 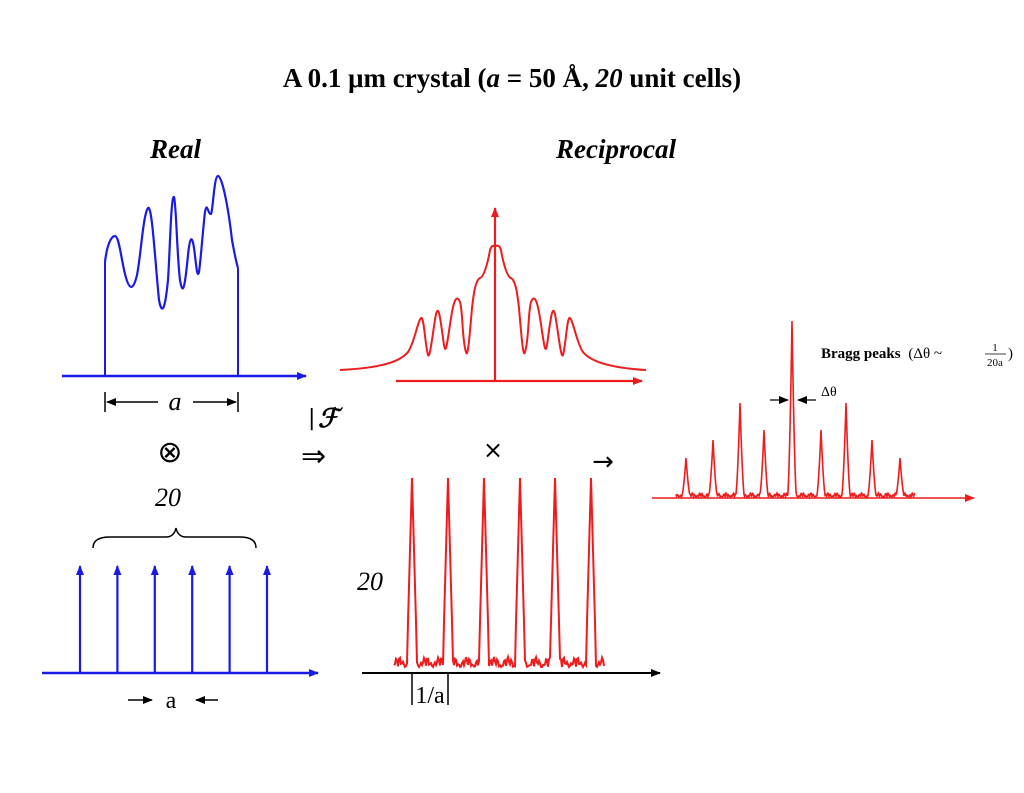 I want to click on reciprocal-space-label: Reciprocal, so click(x=616, y=149).